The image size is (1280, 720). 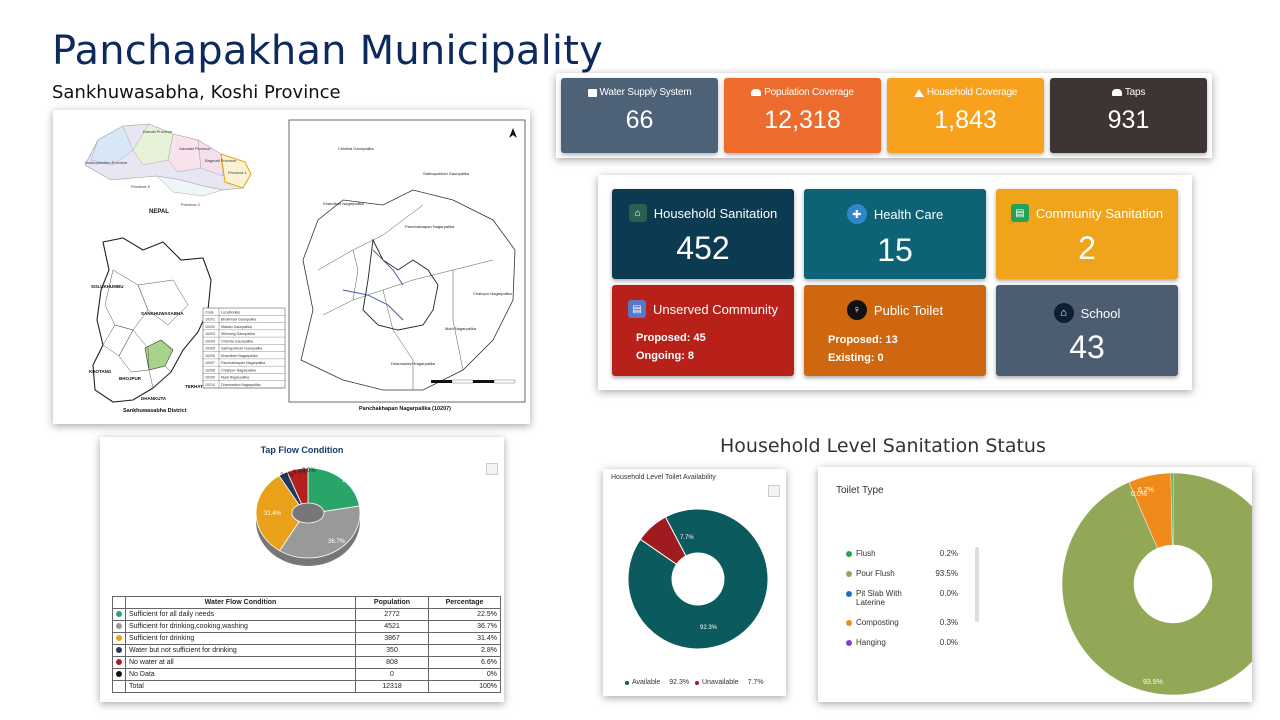 I want to click on legend-pct: 0.0%, so click(x=948, y=593).